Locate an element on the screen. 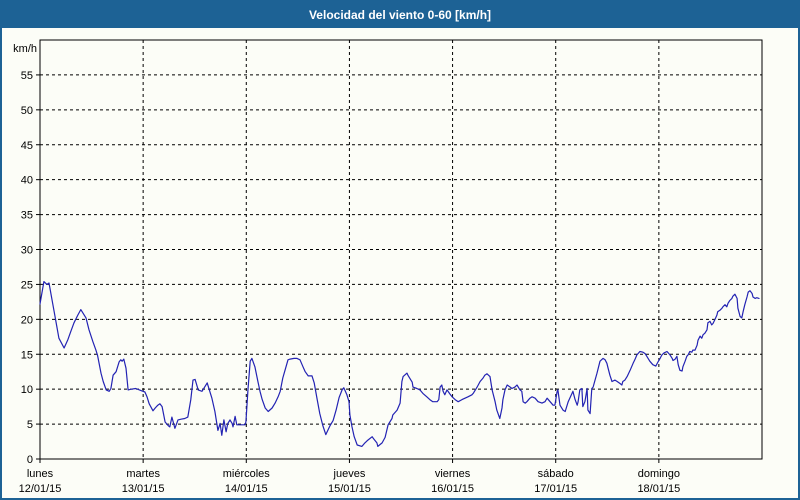 The height and width of the screenshot is (500, 800). x-day-label: lunes is located at coordinates (40, 474).